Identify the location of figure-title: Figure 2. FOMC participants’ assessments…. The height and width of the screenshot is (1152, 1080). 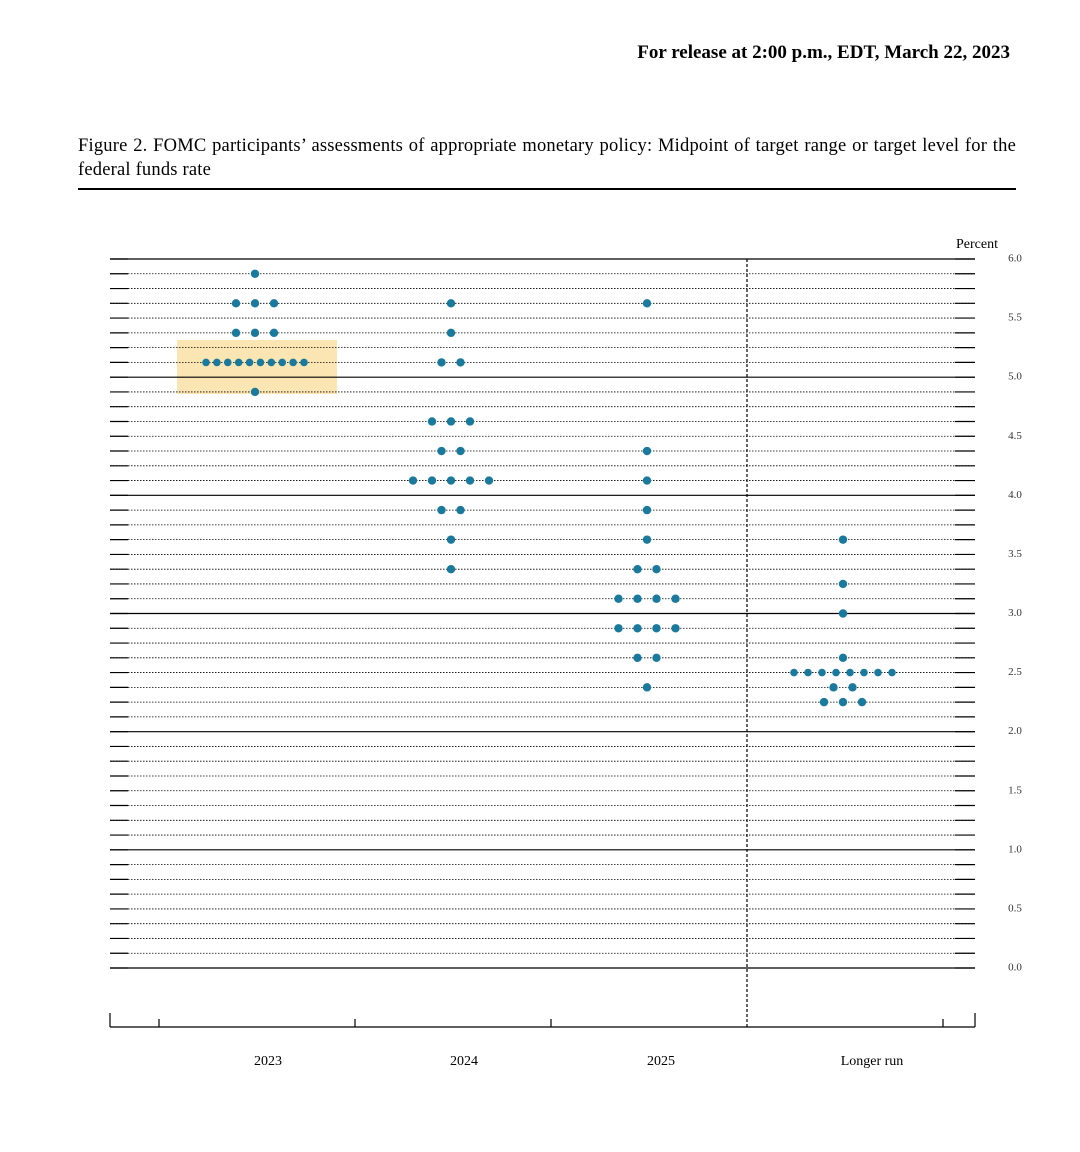
(547, 162).